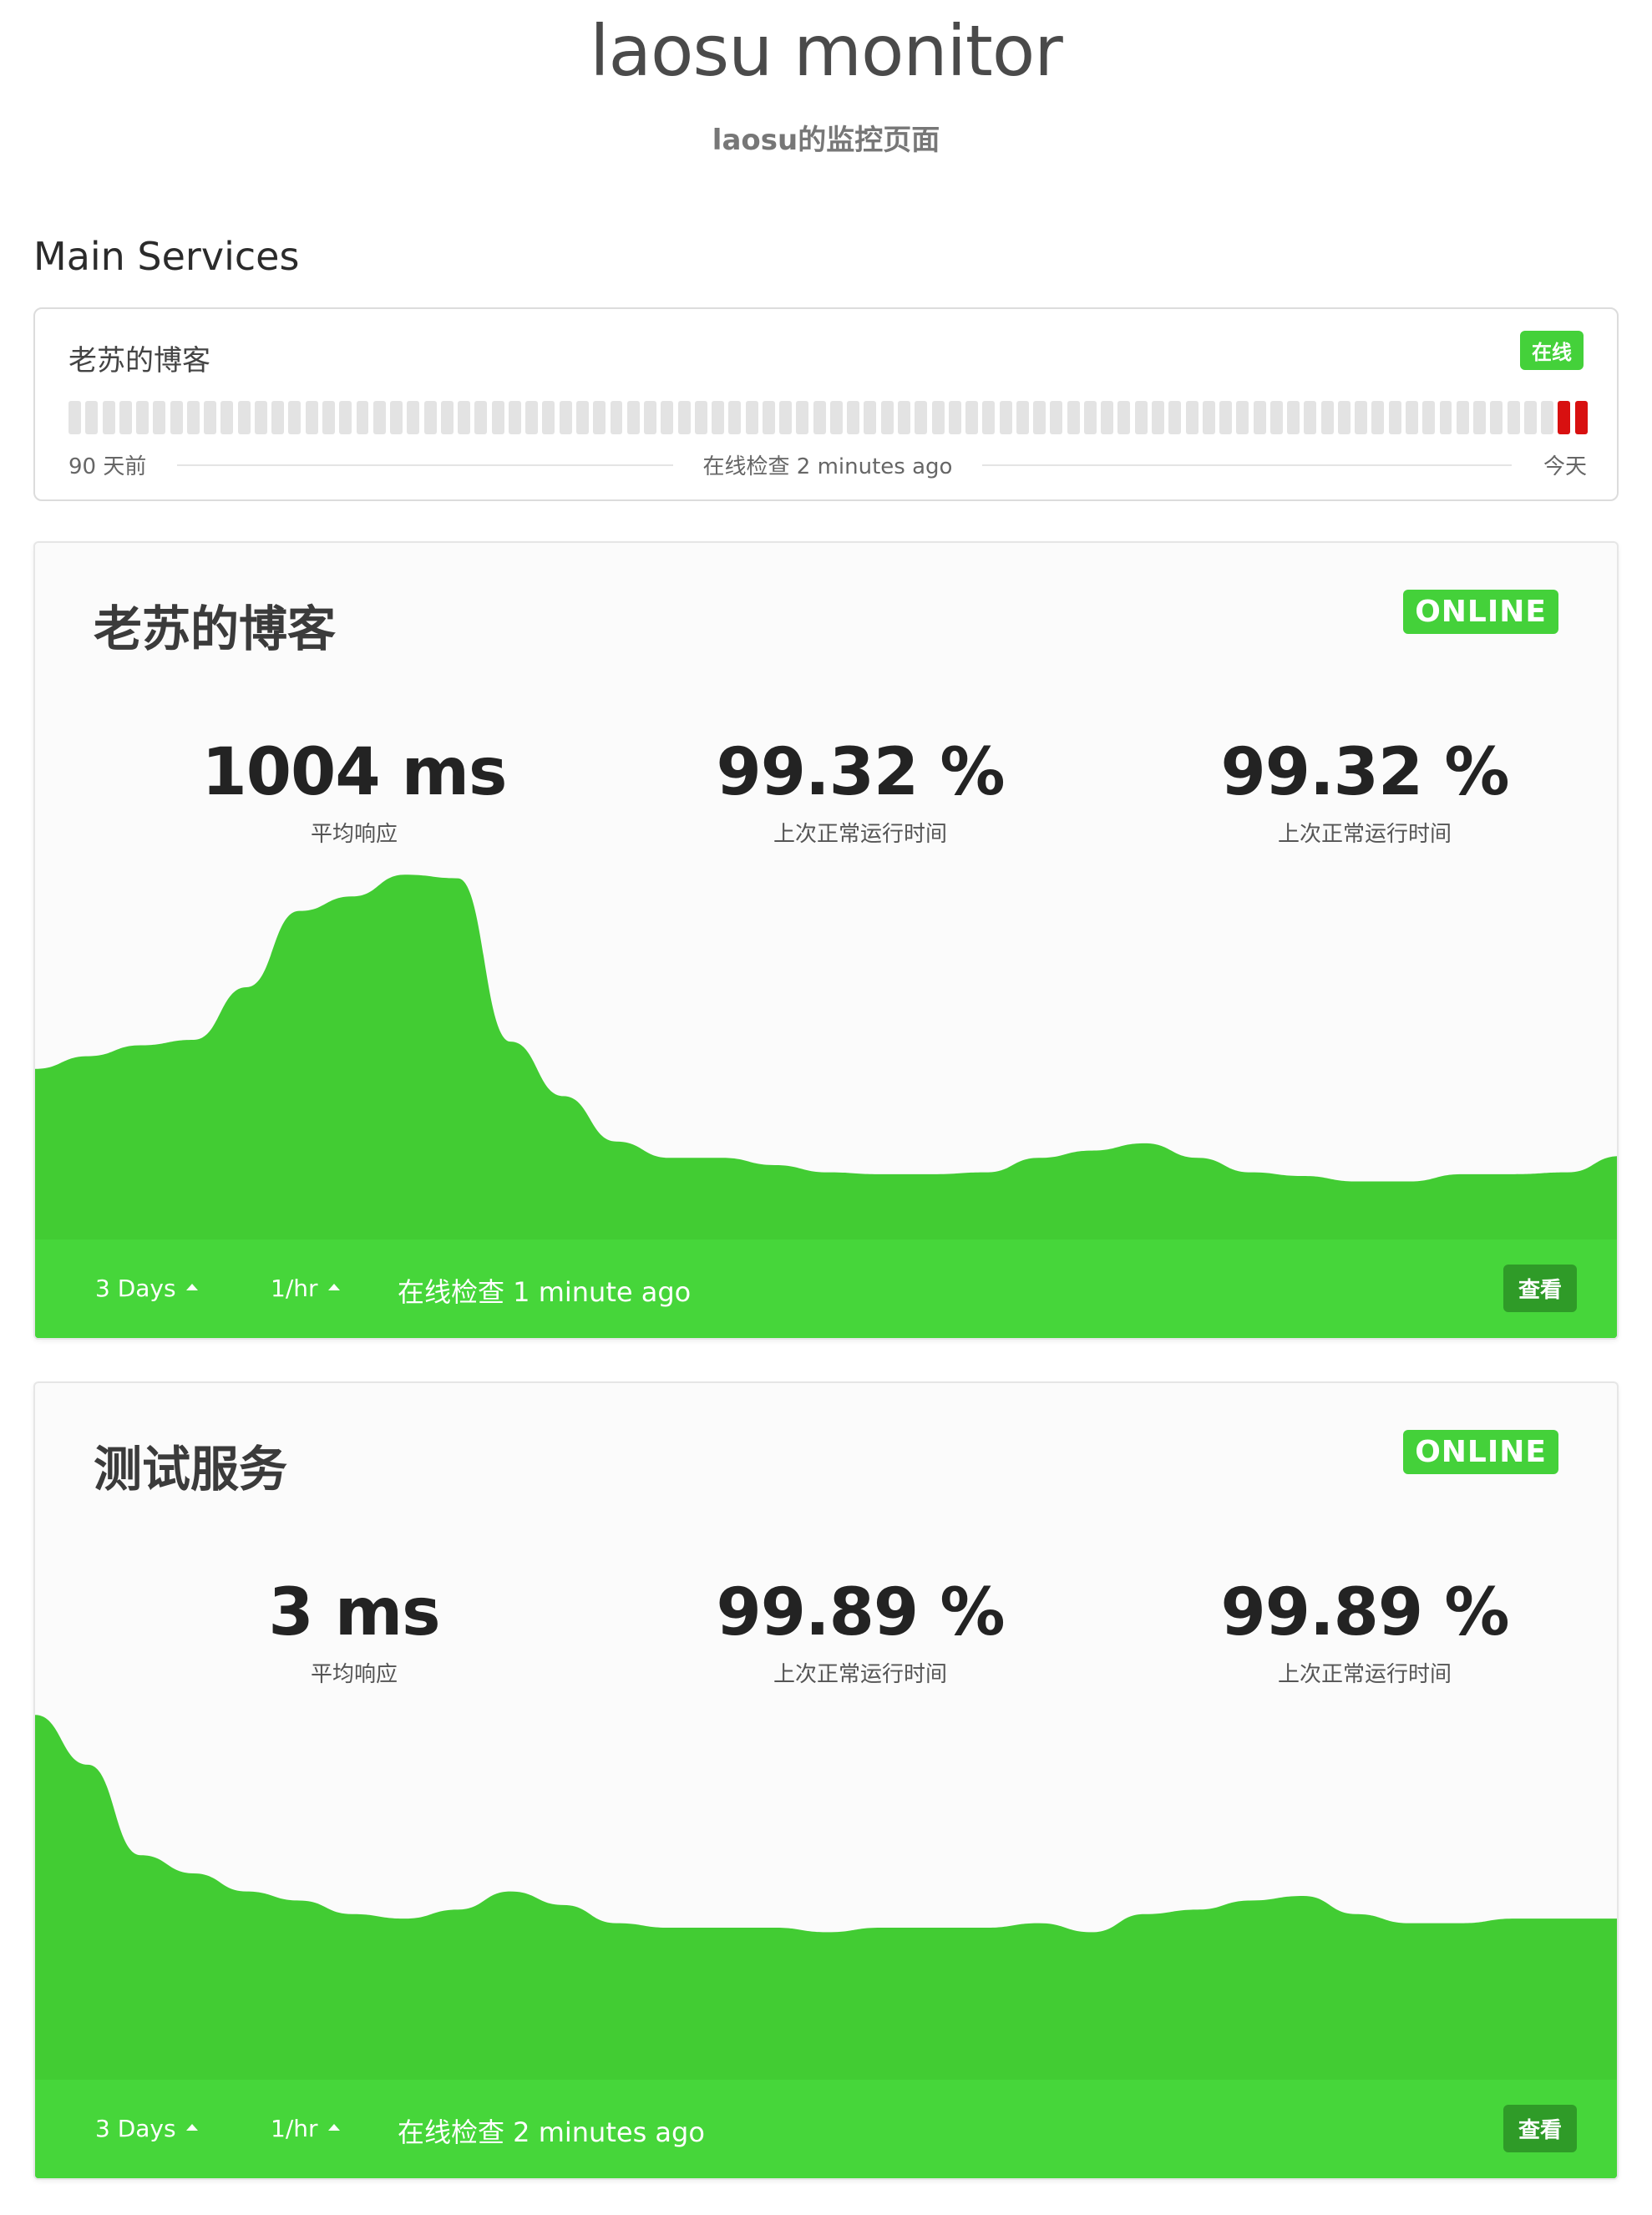 The image size is (1652, 2215). I want to click on service-name: 老苏的博客, so click(215, 629).